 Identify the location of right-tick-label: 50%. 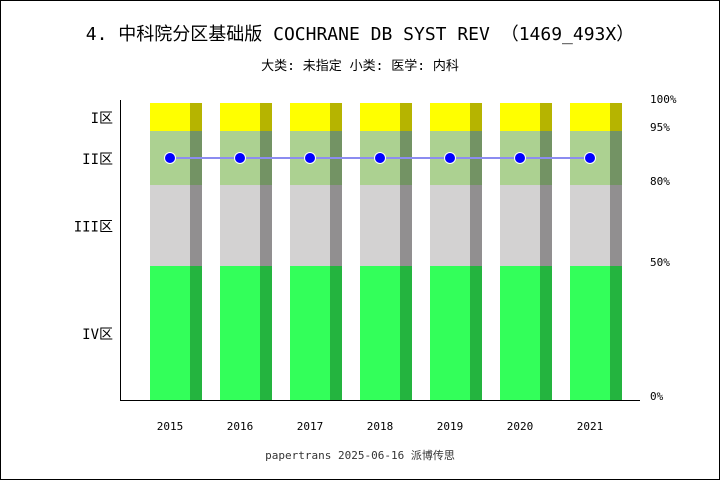
(660, 262).